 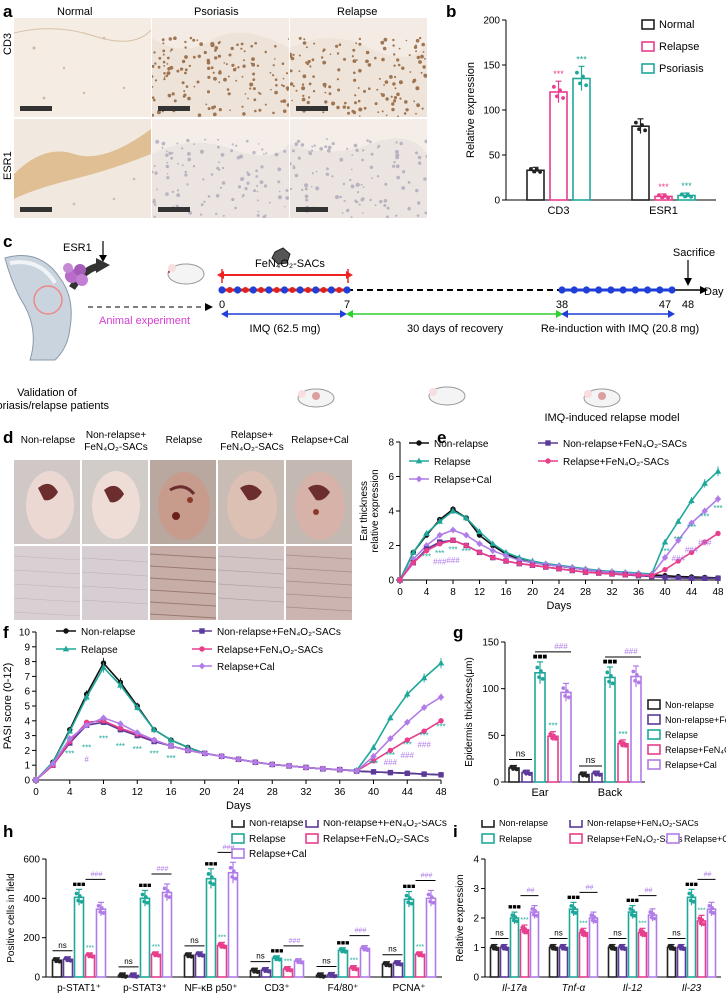 What do you see at coordinates (253, 290) in the screenshot?
I see `timeline-dot` at bounding box center [253, 290].